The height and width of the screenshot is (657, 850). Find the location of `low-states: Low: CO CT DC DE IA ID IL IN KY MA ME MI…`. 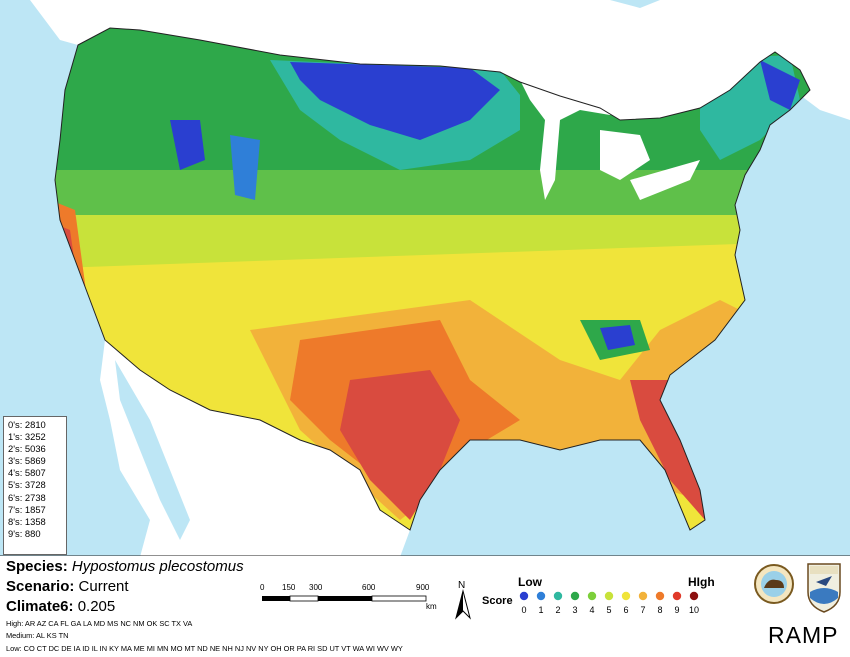

low-states: Low: CO CT DC DE IA ID IL IN KY MA ME MI… is located at coordinates (204, 648).